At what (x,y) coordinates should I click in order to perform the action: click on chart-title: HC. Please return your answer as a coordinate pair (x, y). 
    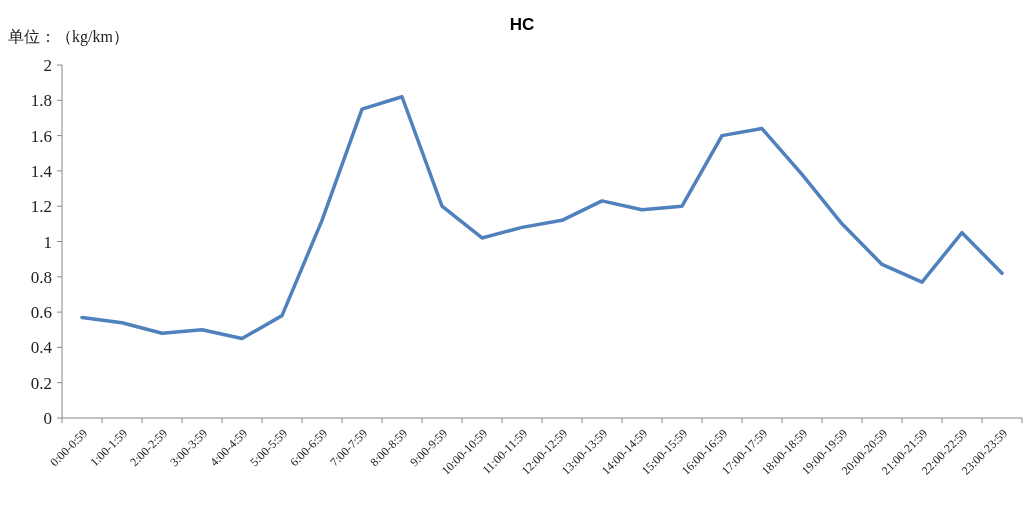
    Looking at the image, I should click on (522, 24).